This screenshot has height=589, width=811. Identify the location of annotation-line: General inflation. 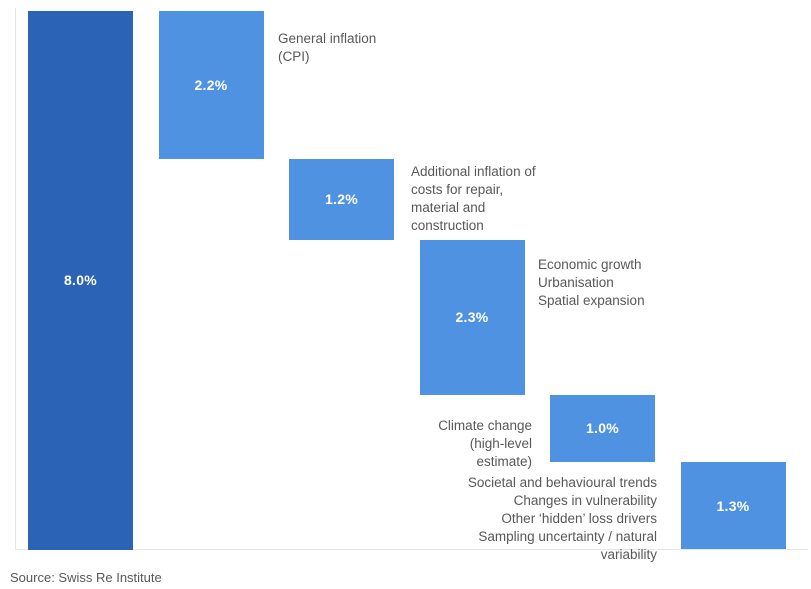
(327, 38).